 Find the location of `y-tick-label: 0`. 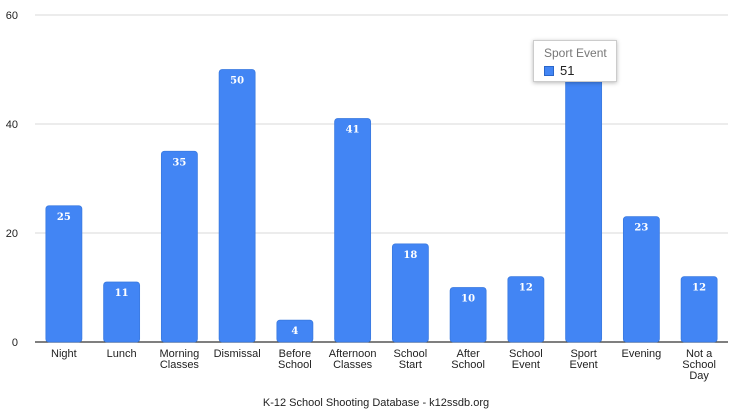

y-tick-label: 0 is located at coordinates (15, 343).